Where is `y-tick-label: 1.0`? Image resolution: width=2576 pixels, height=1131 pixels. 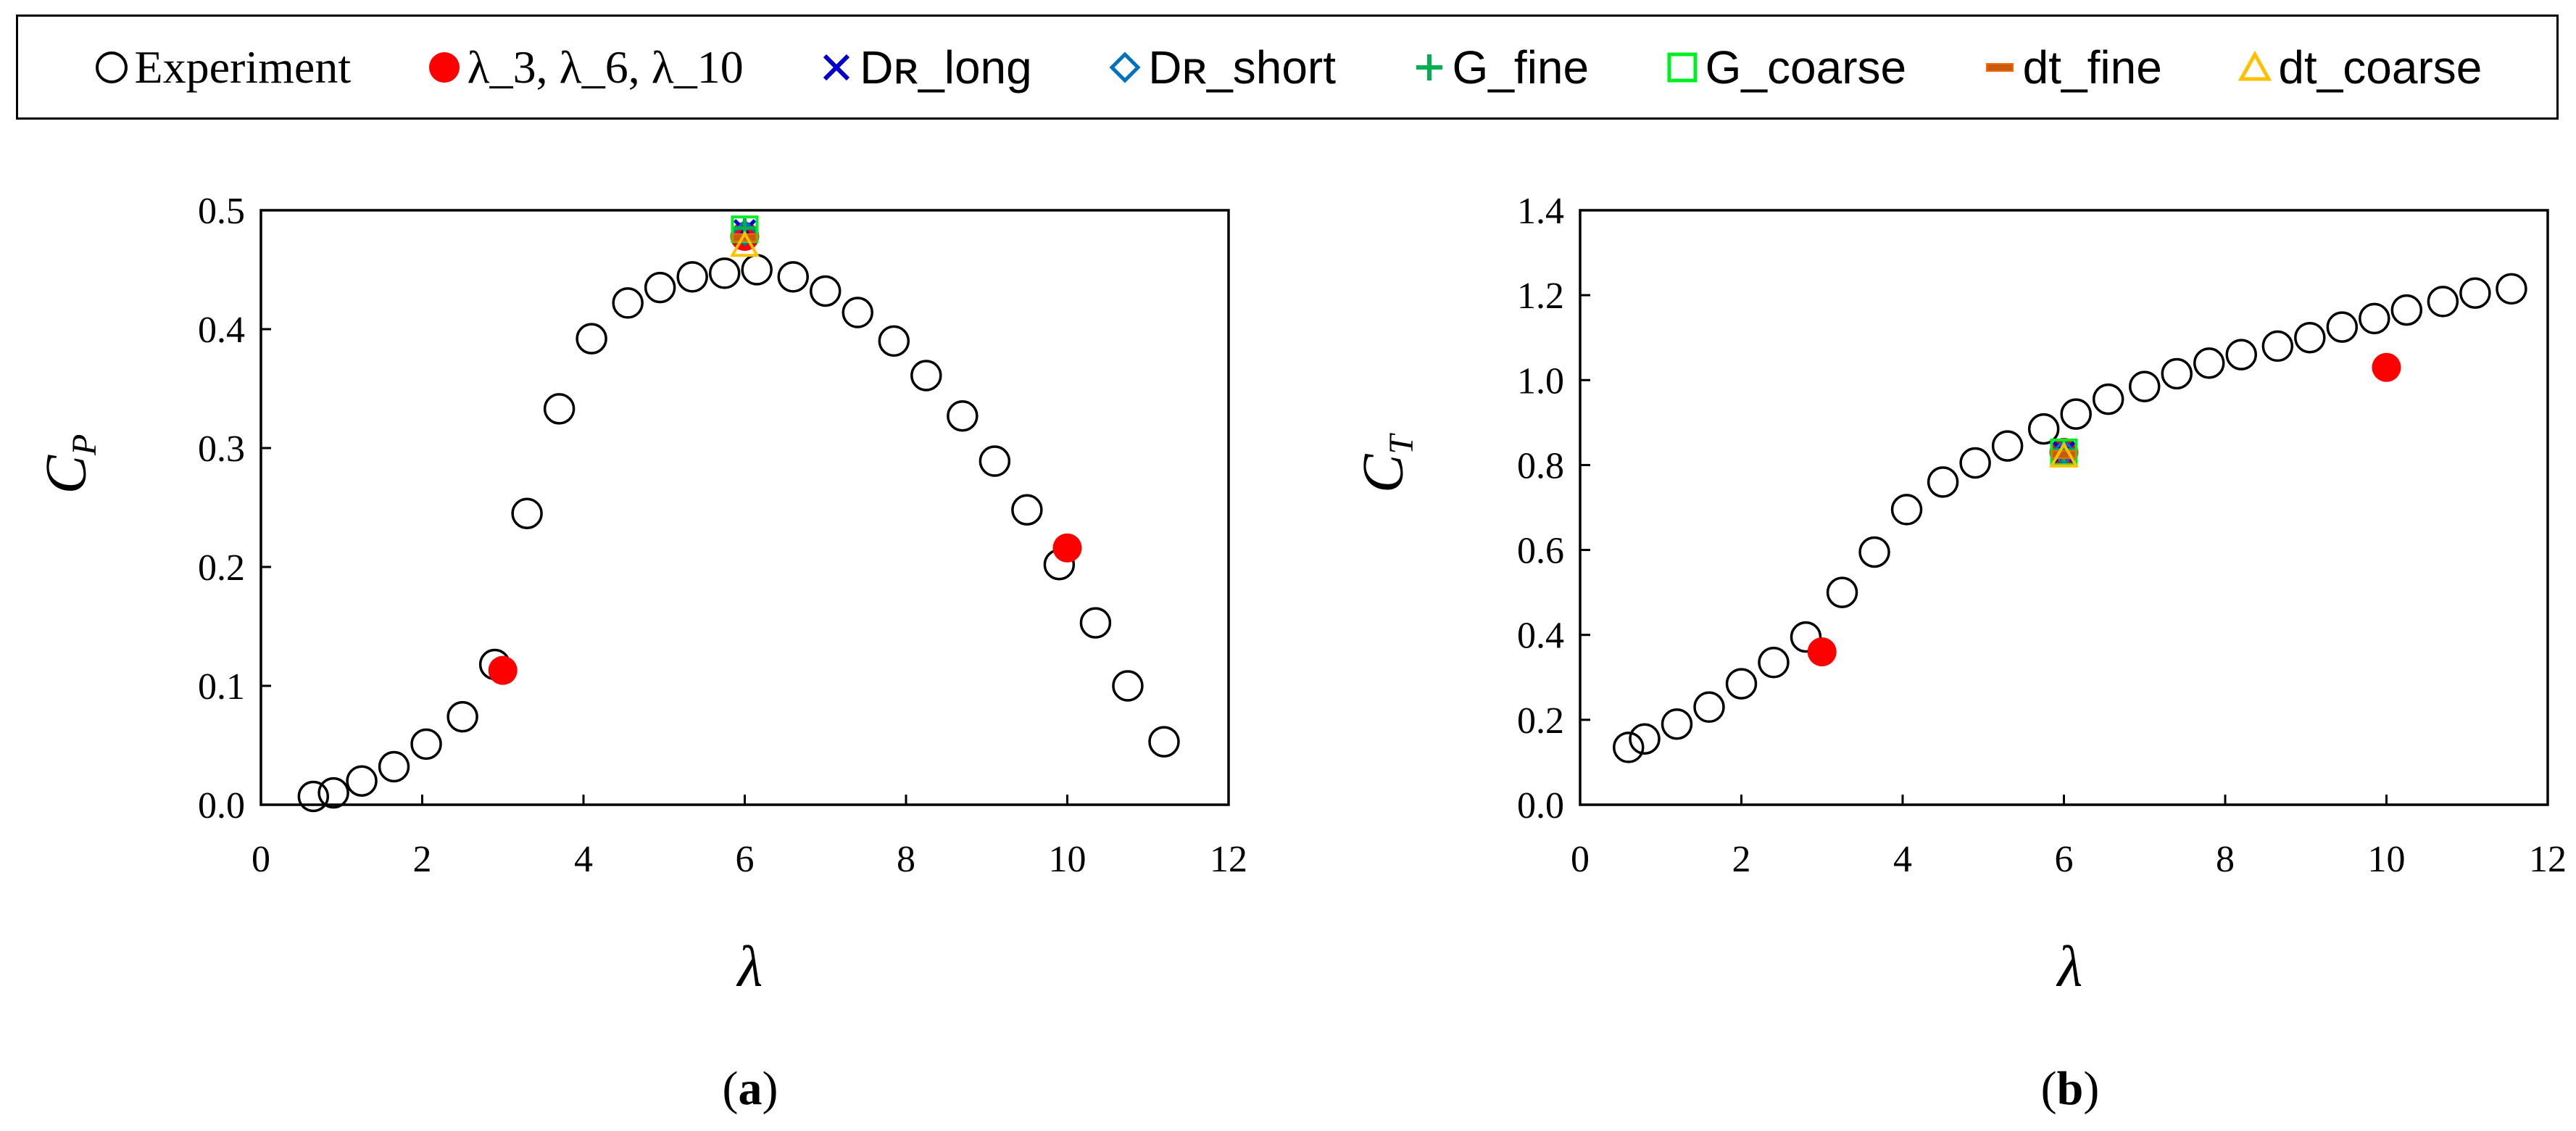
y-tick-label: 1.0 is located at coordinates (1540, 381).